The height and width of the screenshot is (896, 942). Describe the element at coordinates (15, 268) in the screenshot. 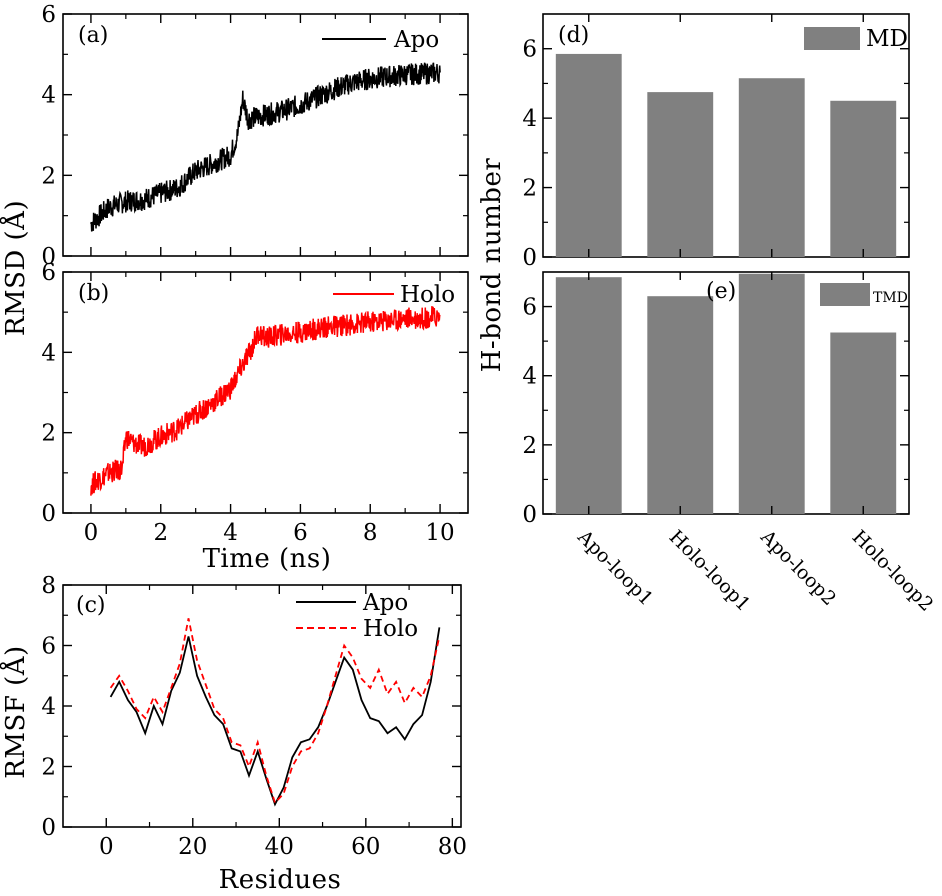

I see `y-axis-label-rmsd: RMSD (Å)` at that location.